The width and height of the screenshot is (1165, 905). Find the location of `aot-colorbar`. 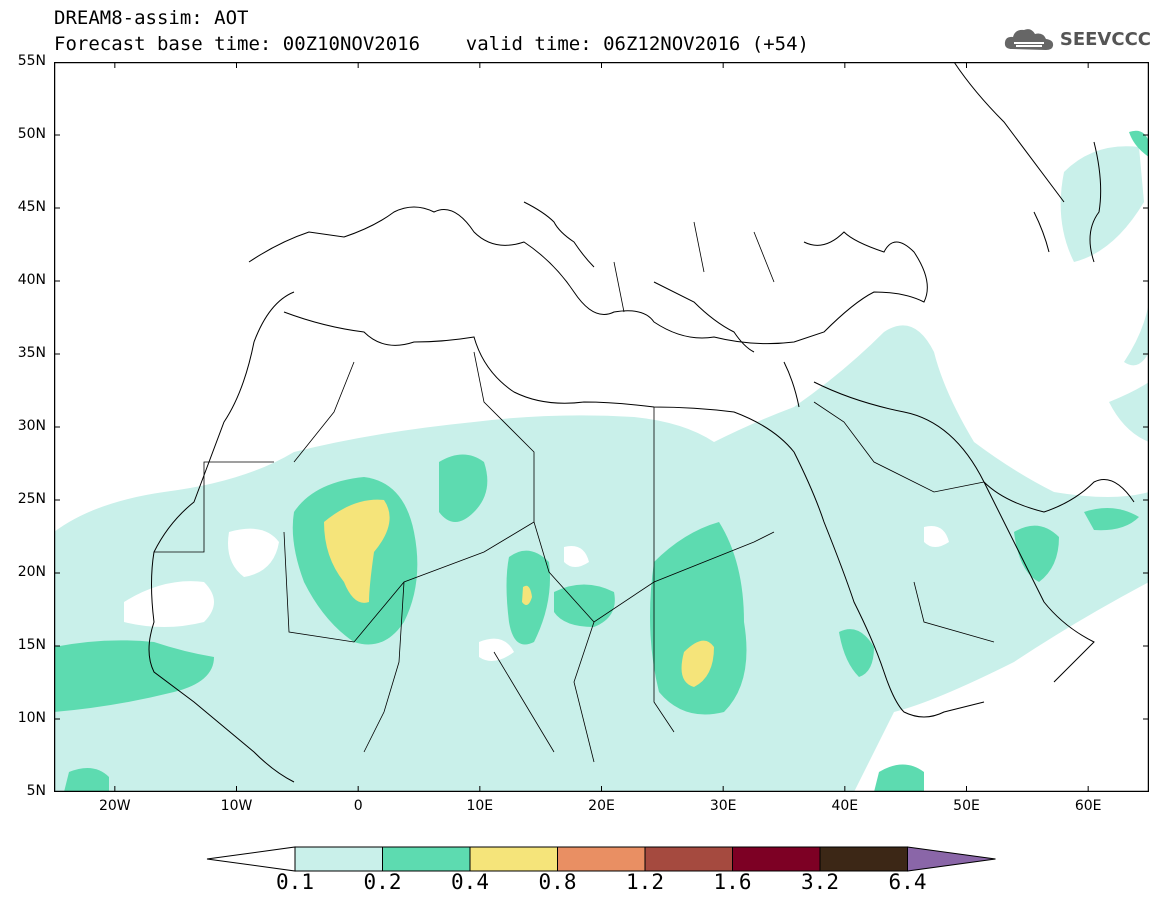

aot-colorbar is located at coordinates (601, 859).